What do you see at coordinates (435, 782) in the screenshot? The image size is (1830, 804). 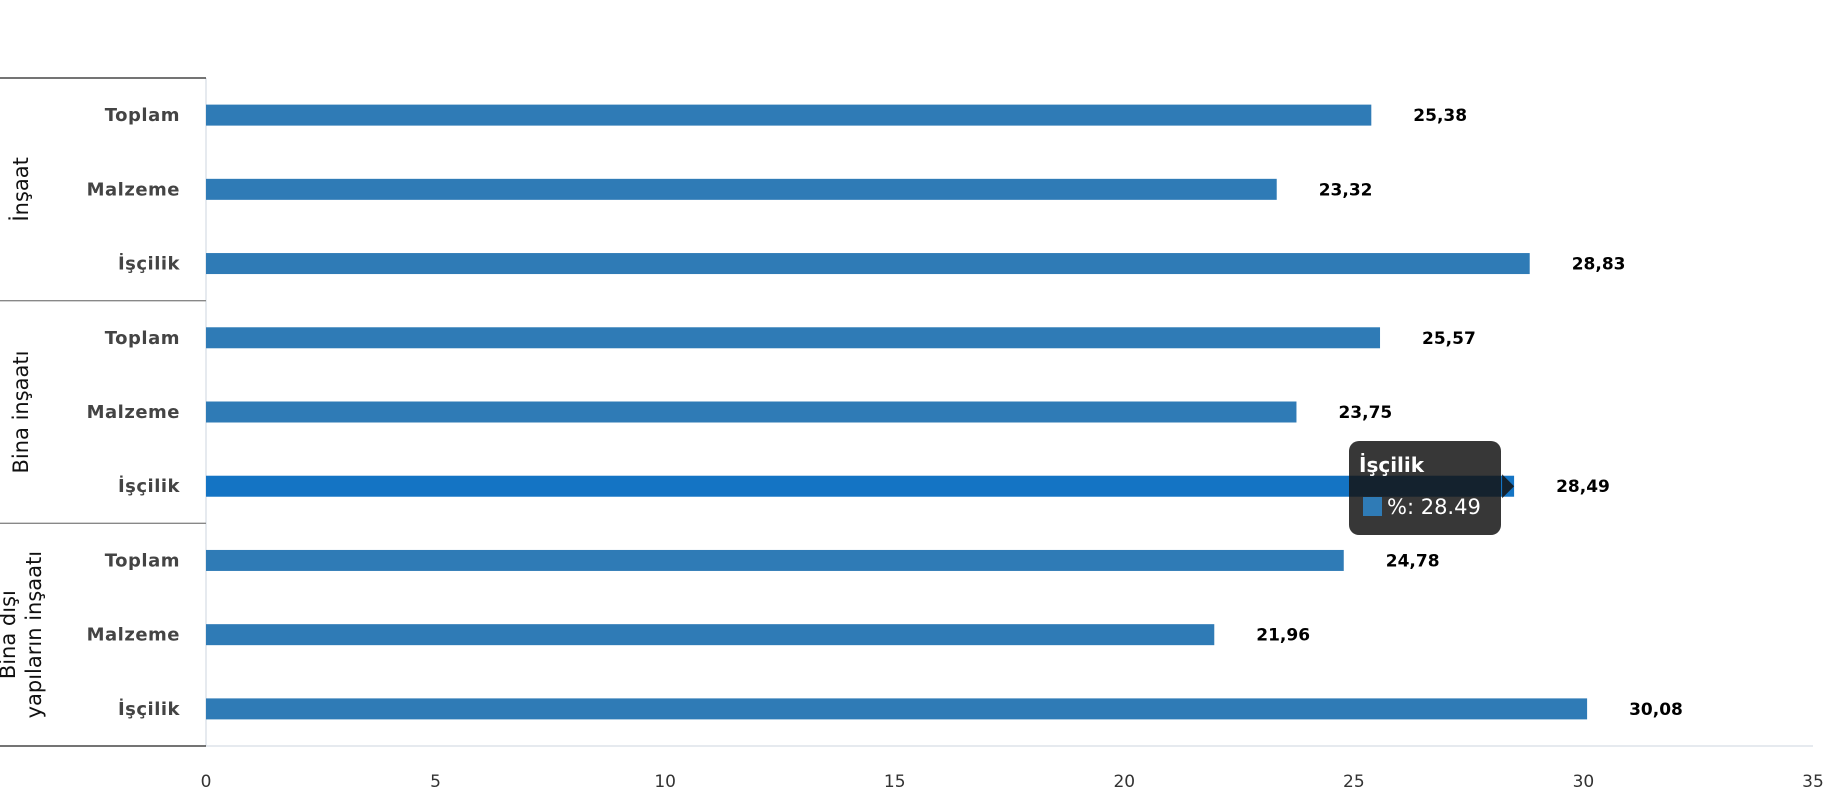 I see `x-tick-label: 5` at bounding box center [435, 782].